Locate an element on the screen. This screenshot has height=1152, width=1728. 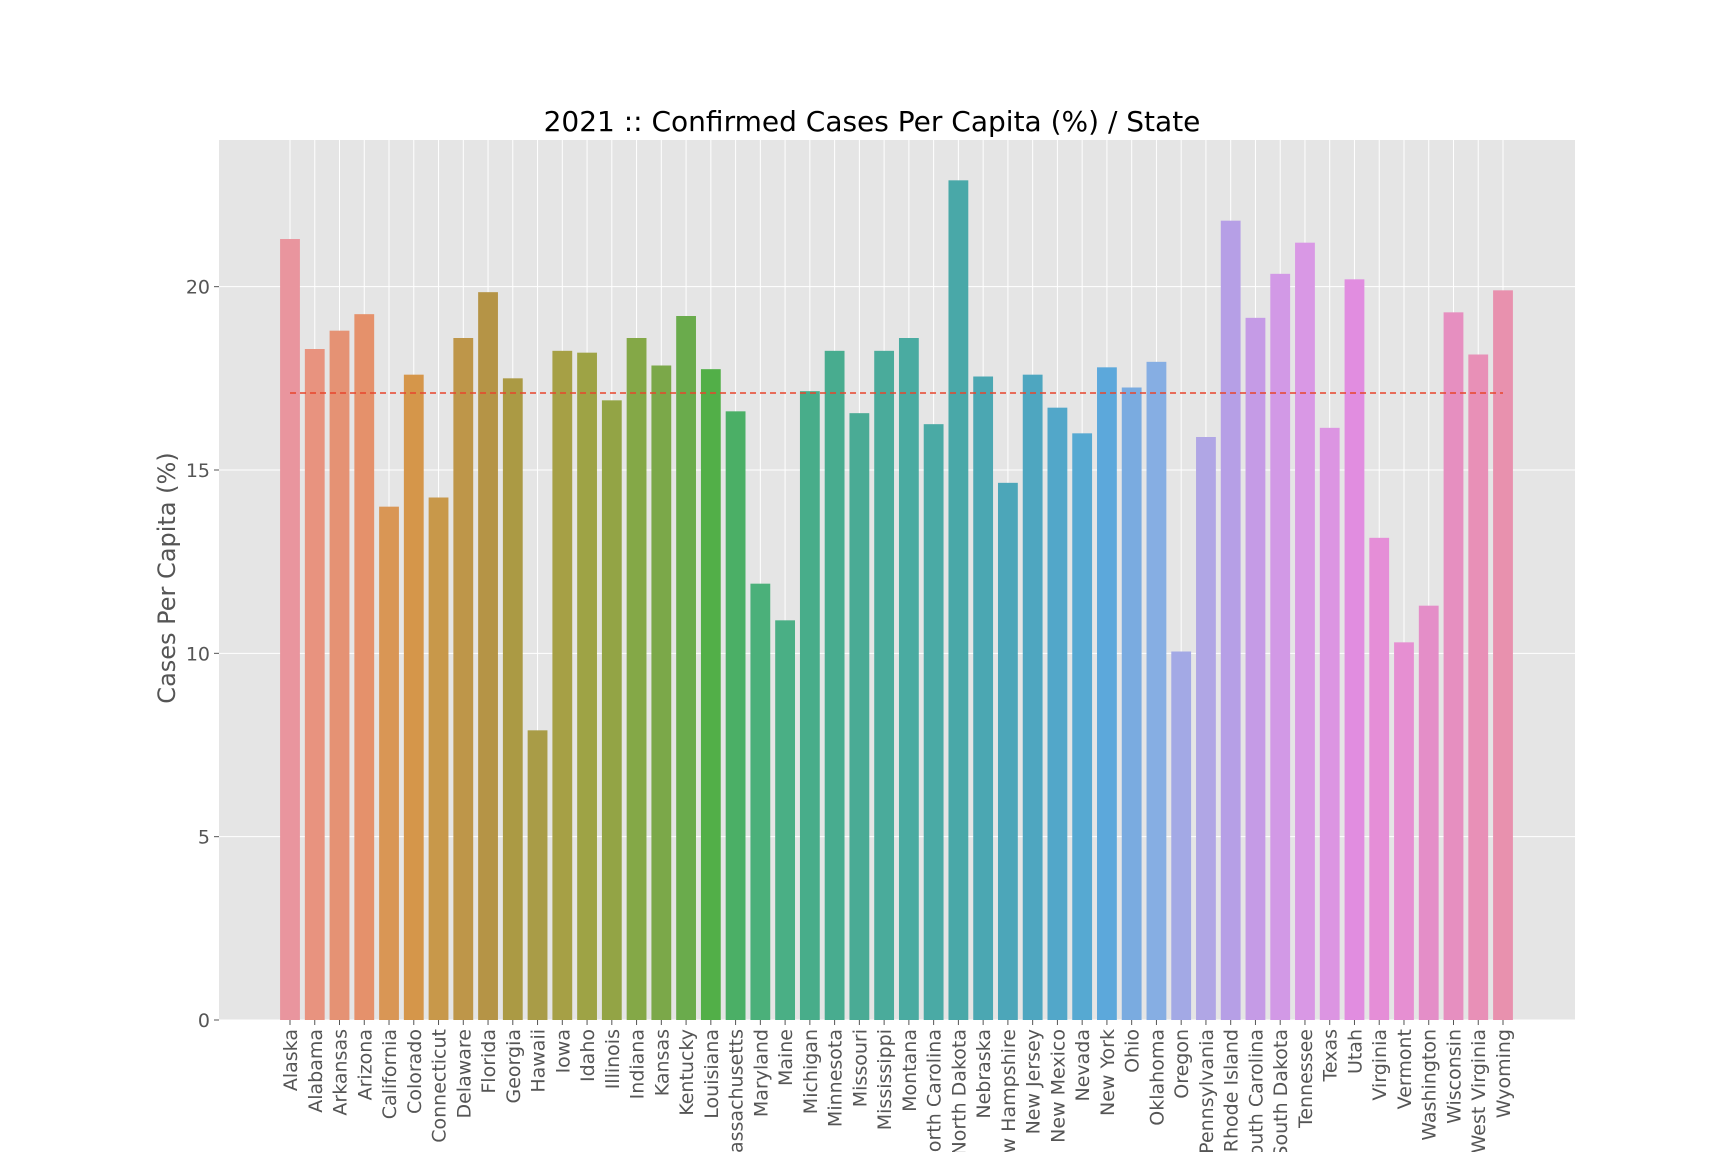
x-tick-label: West Virginia is located at coordinates (1479, 1090).